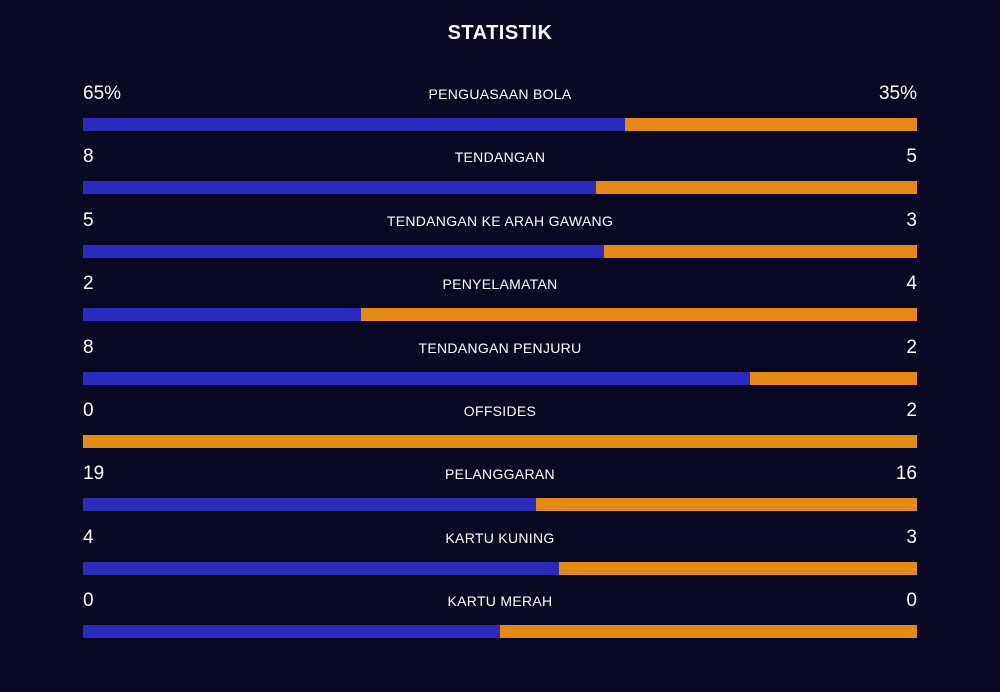 This screenshot has width=1000, height=692. I want to click on stat-label: TENDANGAN KE ARAH GAWANG, so click(500, 220).